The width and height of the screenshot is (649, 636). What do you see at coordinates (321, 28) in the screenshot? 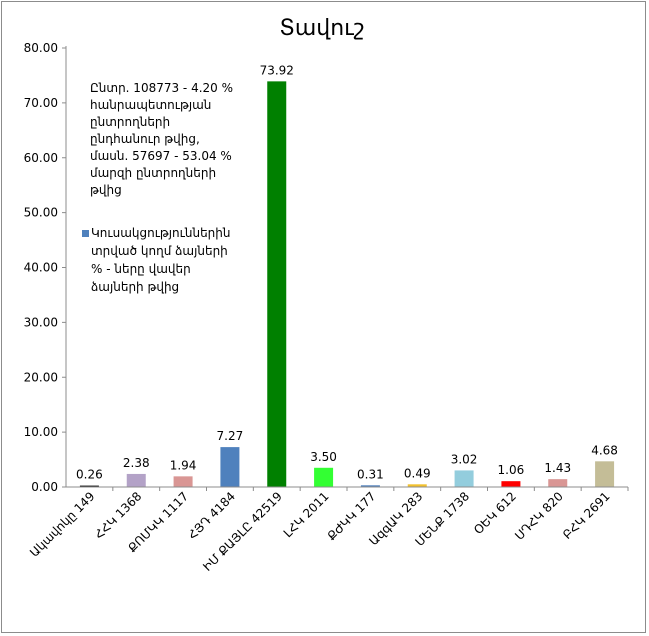
I see `chart-title: Տավուշ` at bounding box center [321, 28].